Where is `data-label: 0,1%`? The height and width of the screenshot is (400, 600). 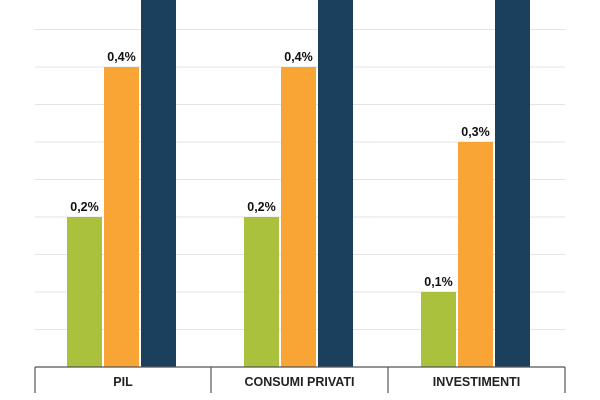 data-label: 0,1% is located at coordinates (438, 282).